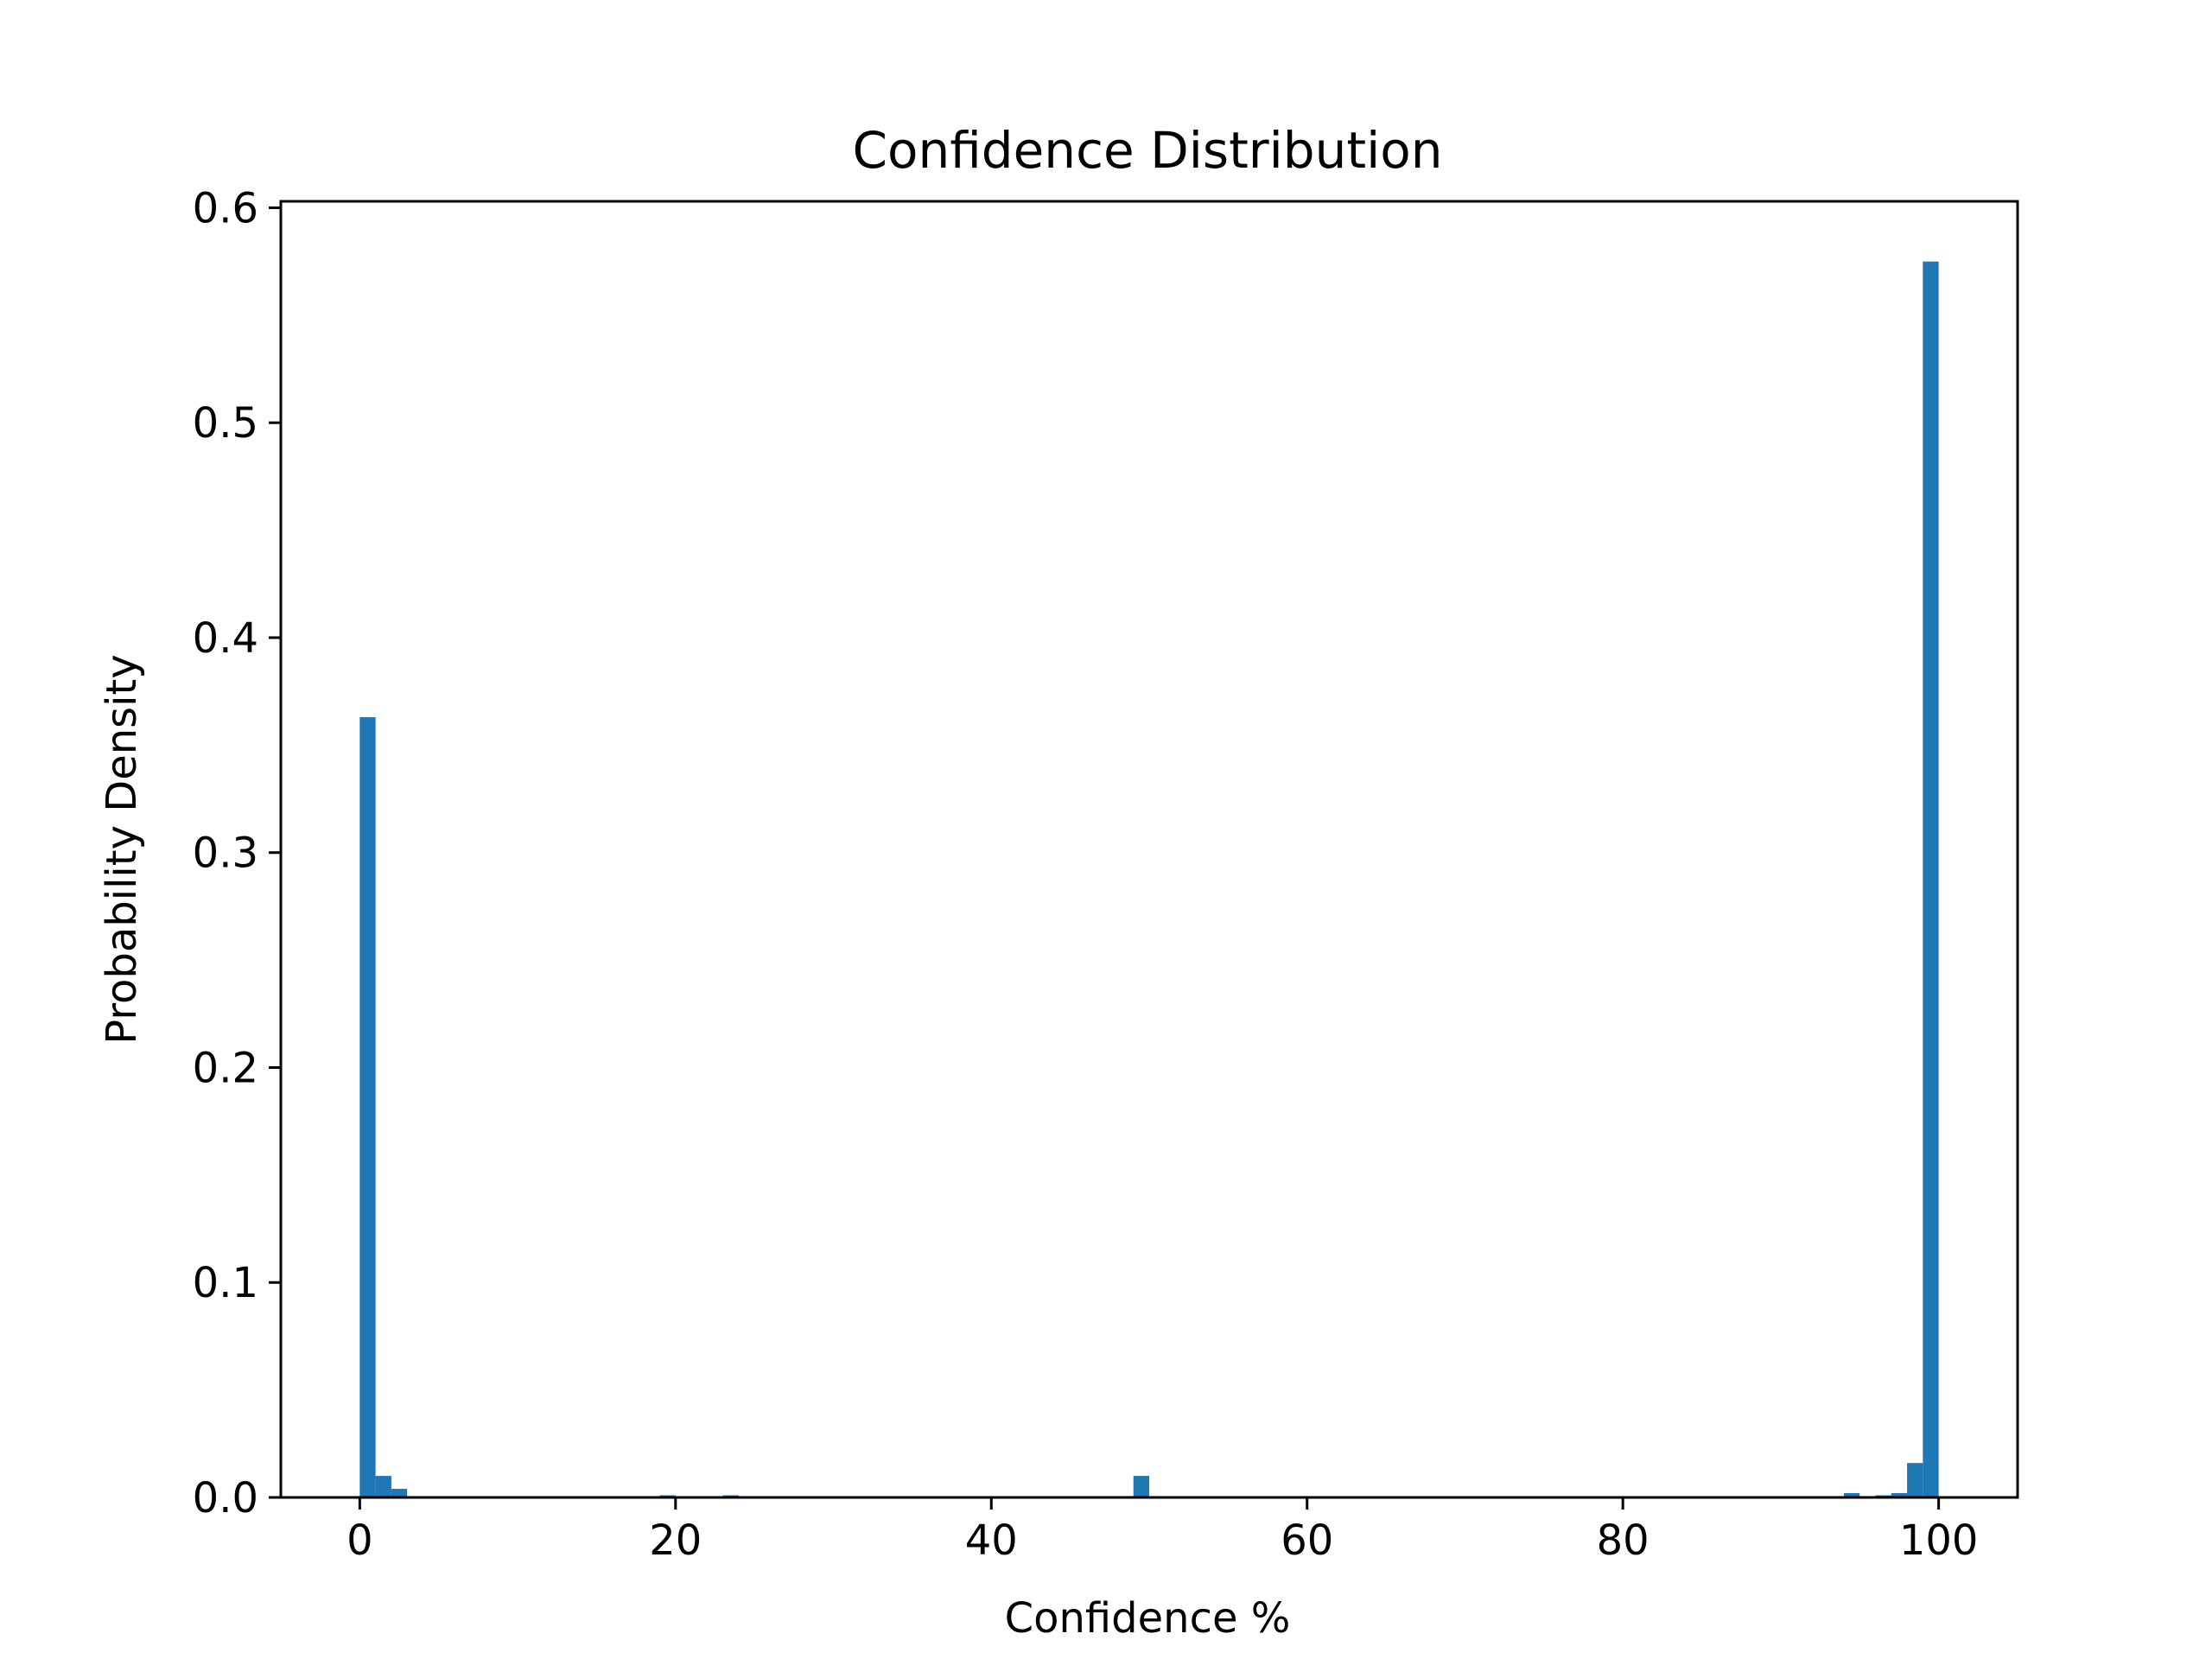 This screenshot has height=1659, width=2212. I want to click on y-tick-label: 0.6, so click(225, 208).